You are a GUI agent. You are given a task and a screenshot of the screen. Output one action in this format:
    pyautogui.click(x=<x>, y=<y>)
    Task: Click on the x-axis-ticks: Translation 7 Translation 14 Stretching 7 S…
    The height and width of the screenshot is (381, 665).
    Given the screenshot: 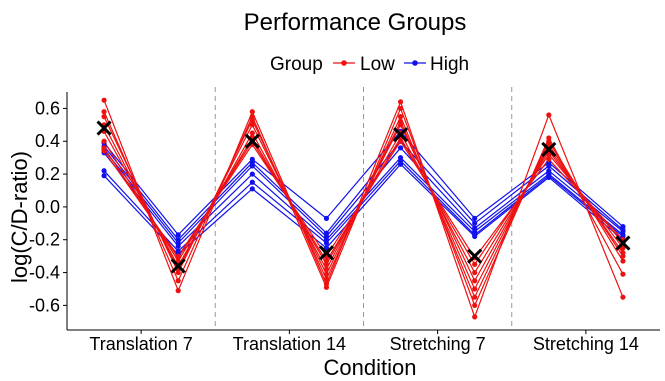 What is the action you would take?
    pyautogui.click(x=364, y=342)
    